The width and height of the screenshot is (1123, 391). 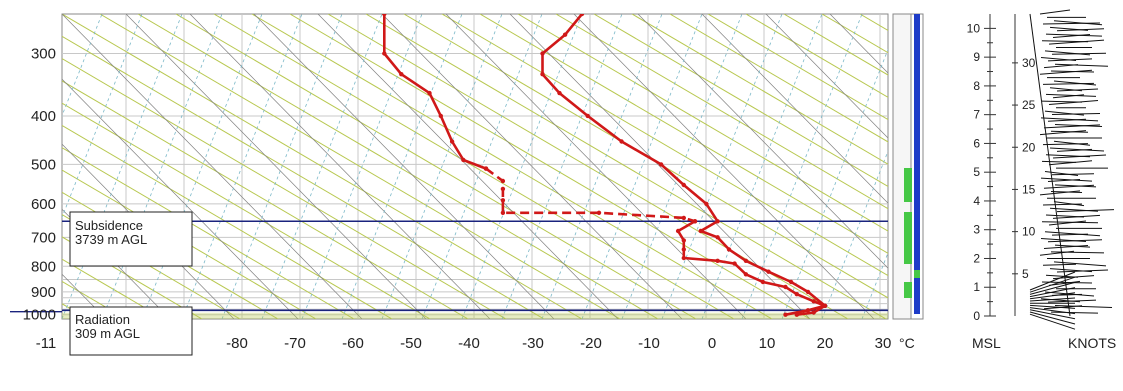 I want to click on green-bar-lower, so click(x=908, y=290).